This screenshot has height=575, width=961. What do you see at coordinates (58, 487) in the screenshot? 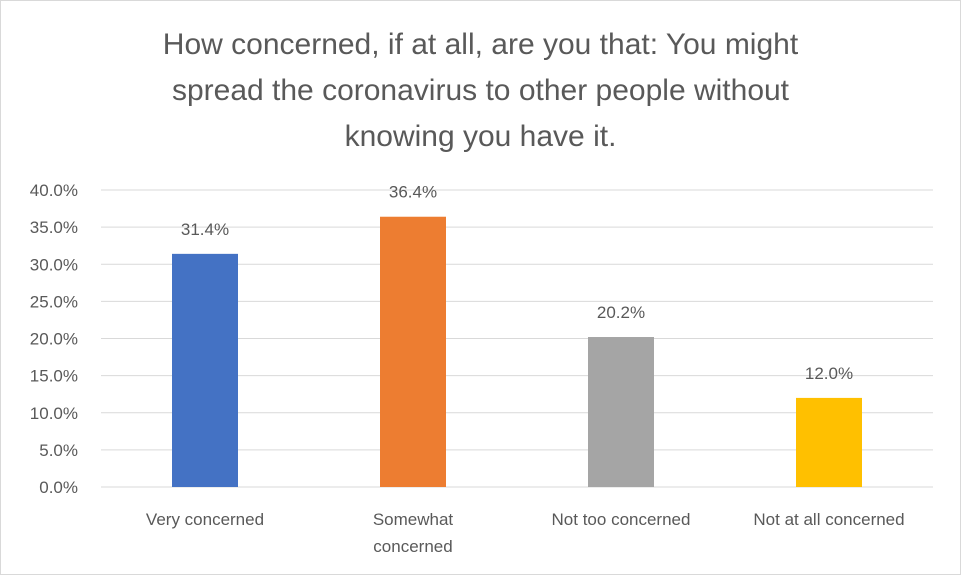
I see `y-tick-label: 0.0%` at bounding box center [58, 487].